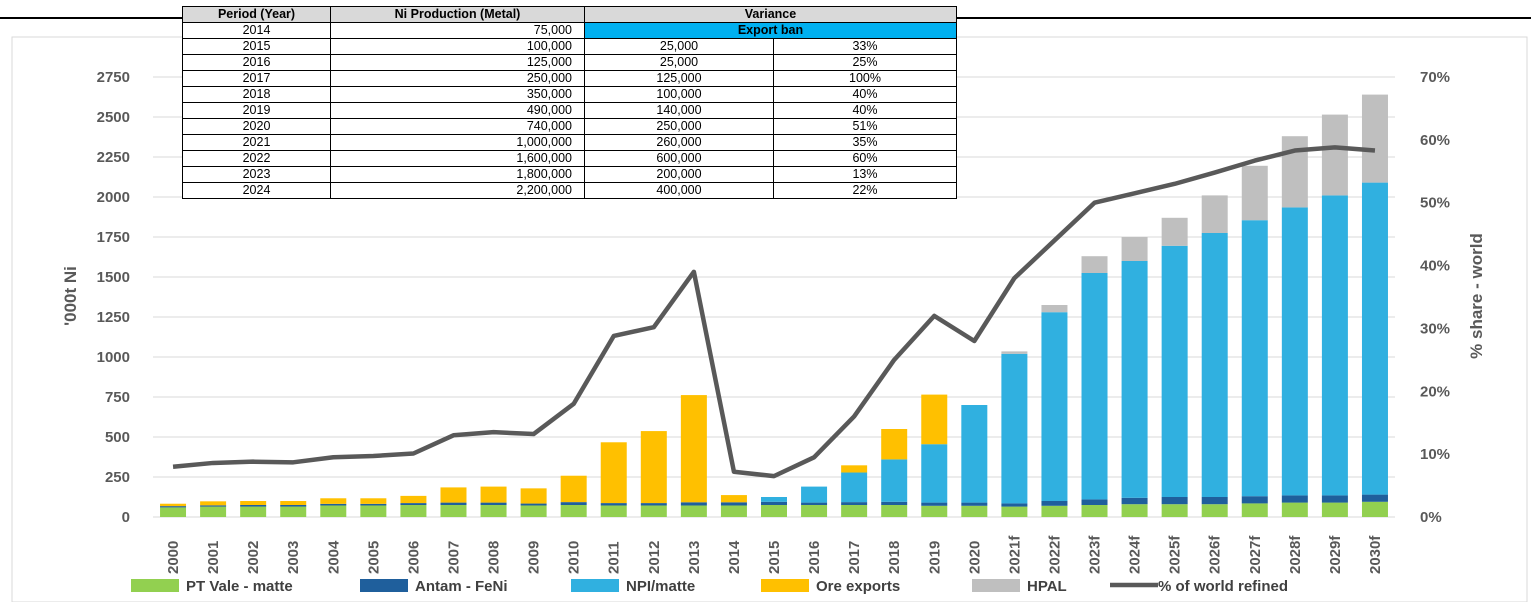 The width and height of the screenshot is (1531, 602). Describe the element at coordinates (679, 142) in the screenshot. I see `cell-variance: 260,000` at that location.